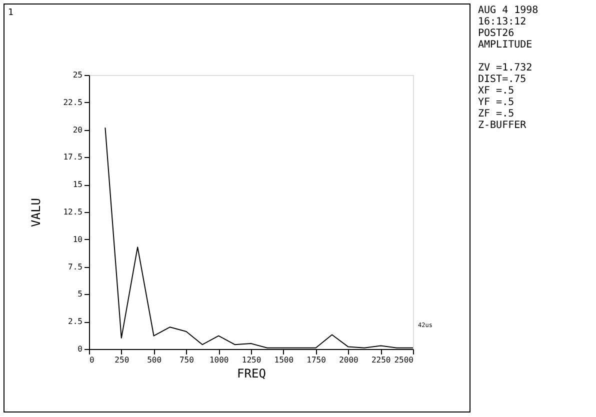 The width and height of the screenshot is (596, 417). What do you see at coordinates (154, 360) in the screenshot?
I see `x-tick-label: 500` at bounding box center [154, 360].